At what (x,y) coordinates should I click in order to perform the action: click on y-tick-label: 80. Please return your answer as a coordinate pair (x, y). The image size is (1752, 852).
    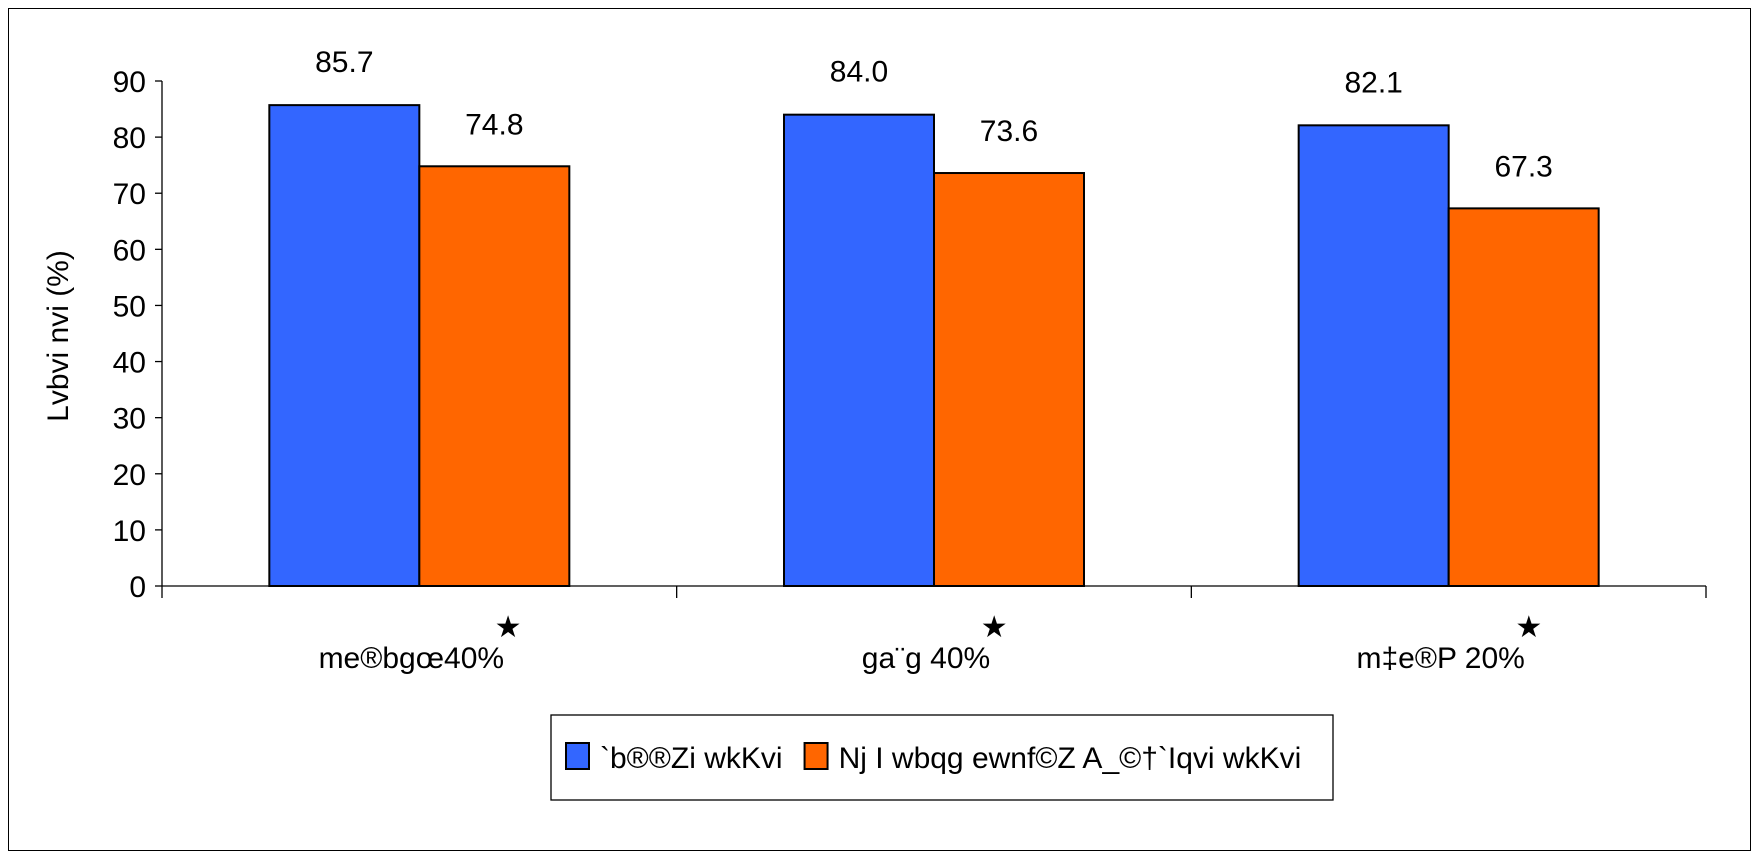
    Looking at the image, I should click on (129, 138).